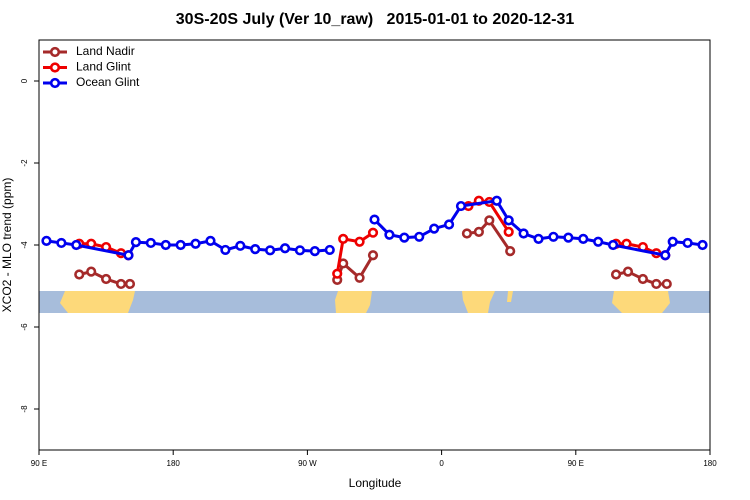  I want to click on legend-label: Land Glint, so click(103, 67).